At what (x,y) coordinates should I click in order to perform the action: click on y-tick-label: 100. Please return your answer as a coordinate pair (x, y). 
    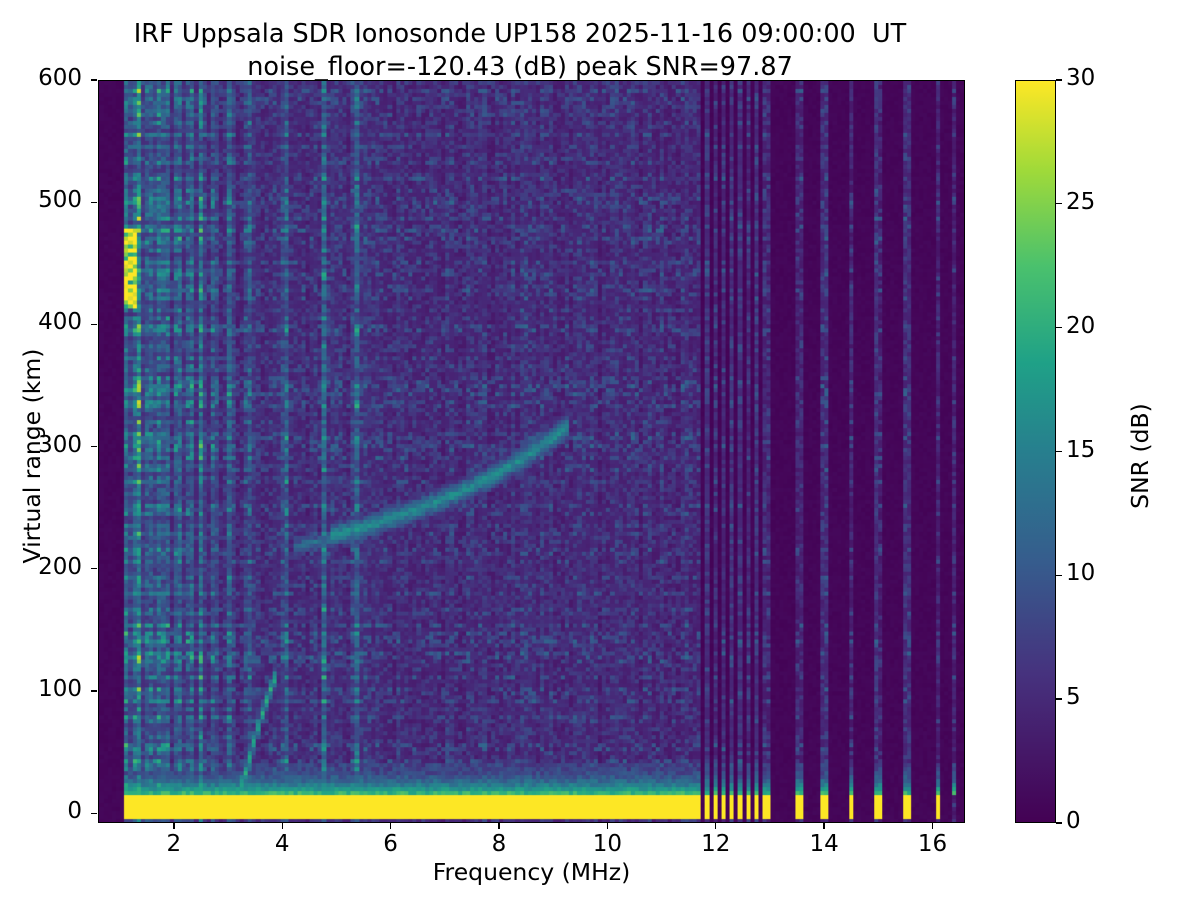
    Looking at the image, I should click on (60, 689).